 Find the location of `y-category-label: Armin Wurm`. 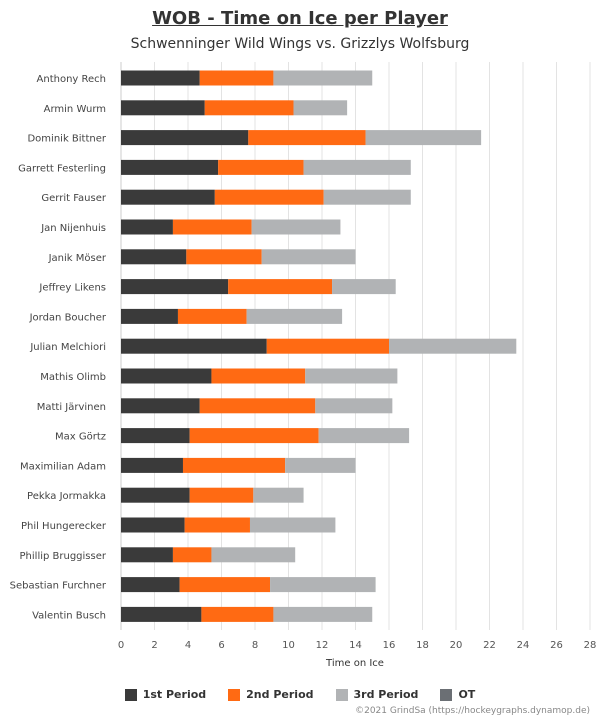

y-category-label: Armin Wurm is located at coordinates (75, 109).